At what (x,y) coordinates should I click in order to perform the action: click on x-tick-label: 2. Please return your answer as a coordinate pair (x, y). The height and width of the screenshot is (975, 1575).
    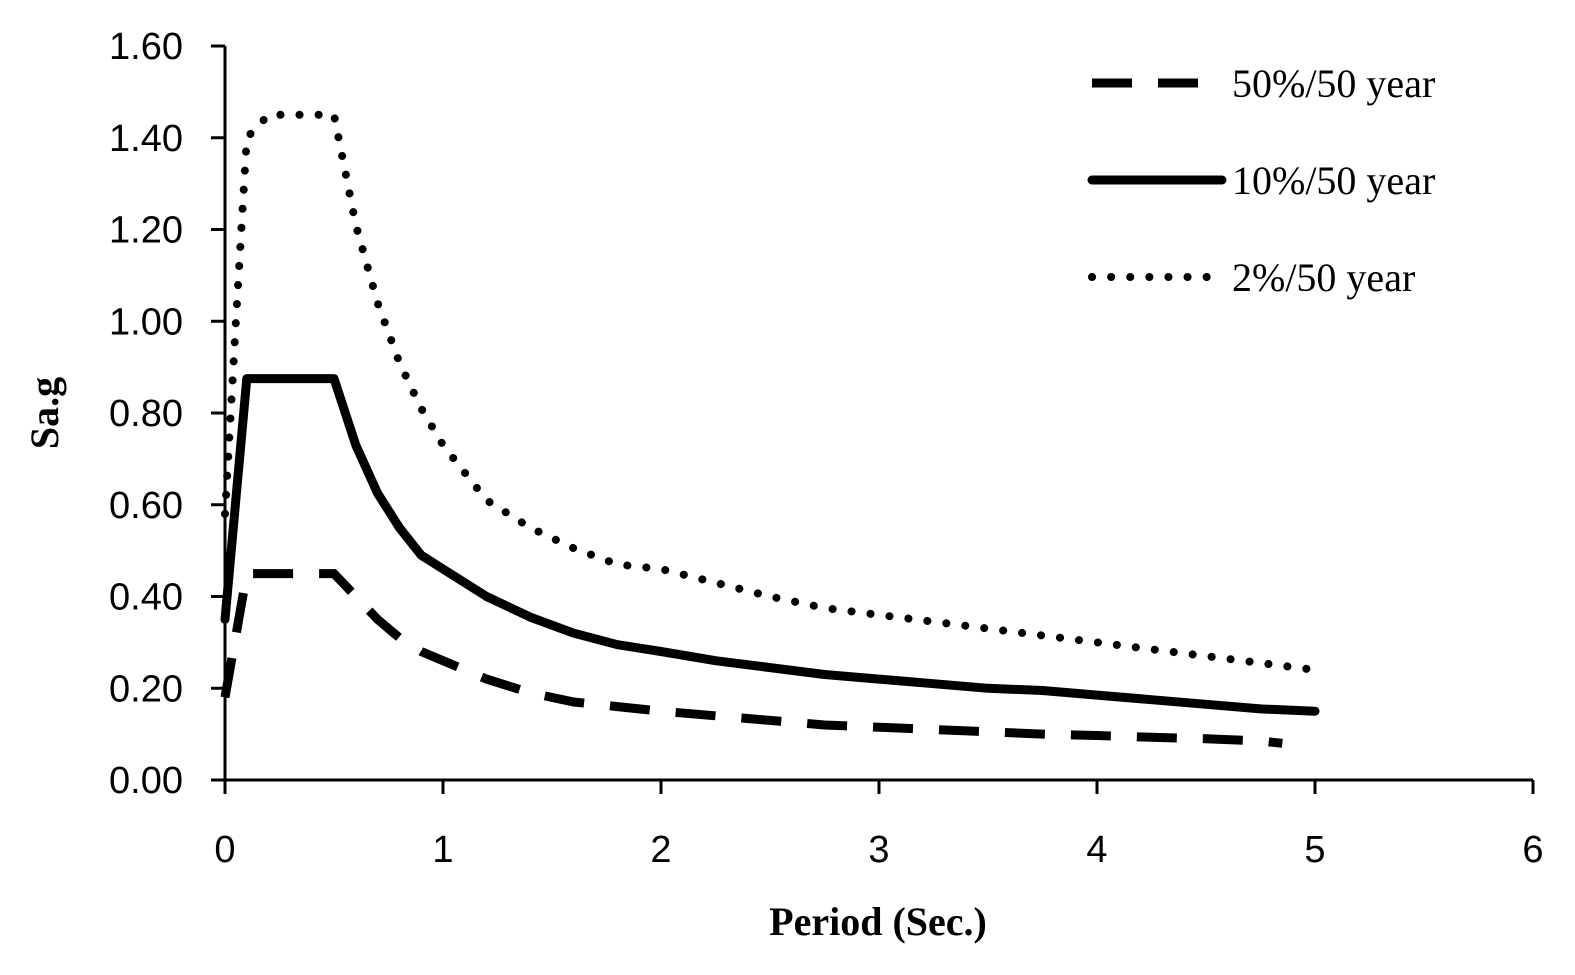
    Looking at the image, I should click on (660, 850).